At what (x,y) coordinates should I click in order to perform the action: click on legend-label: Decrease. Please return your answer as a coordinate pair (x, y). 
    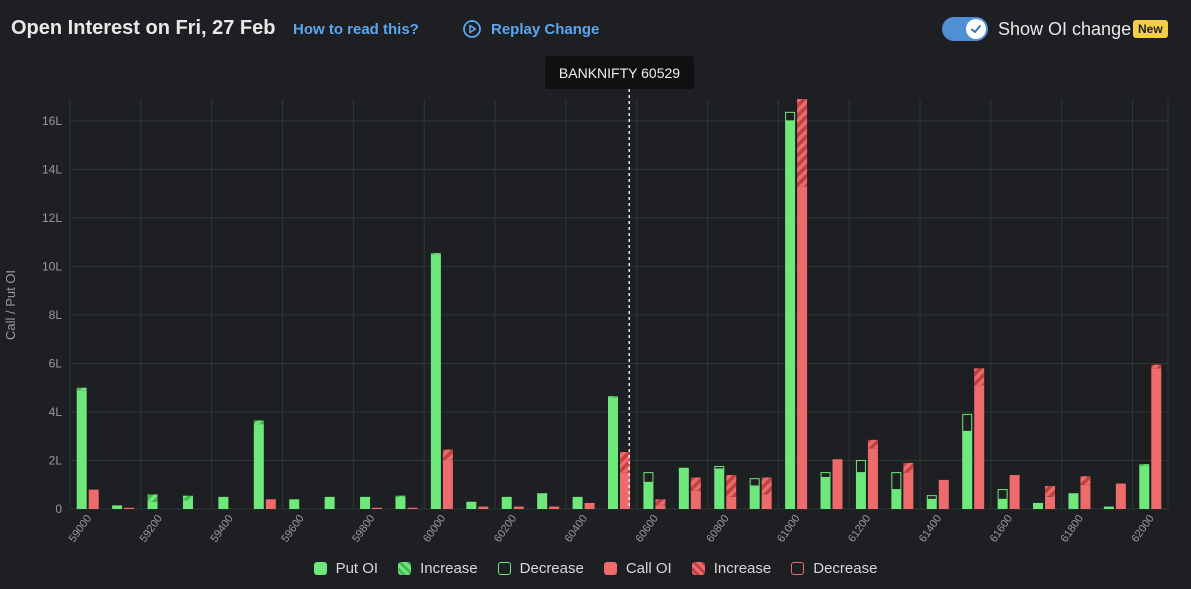
    Looking at the image, I should click on (845, 568).